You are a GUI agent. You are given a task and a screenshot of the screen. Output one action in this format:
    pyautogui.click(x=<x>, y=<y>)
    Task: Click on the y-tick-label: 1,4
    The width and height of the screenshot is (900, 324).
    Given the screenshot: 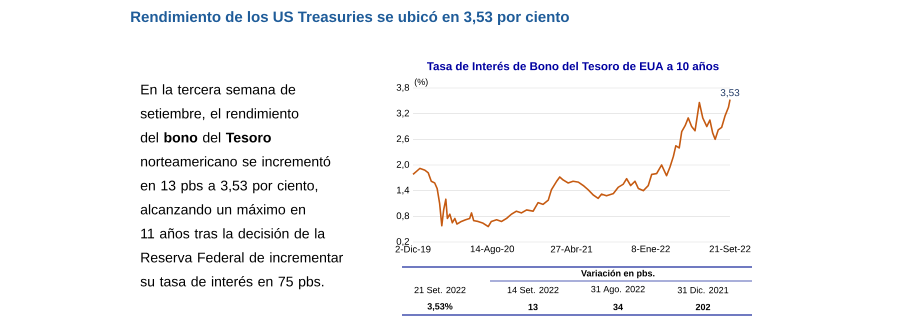 What is the action you would take?
    pyautogui.click(x=403, y=190)
    